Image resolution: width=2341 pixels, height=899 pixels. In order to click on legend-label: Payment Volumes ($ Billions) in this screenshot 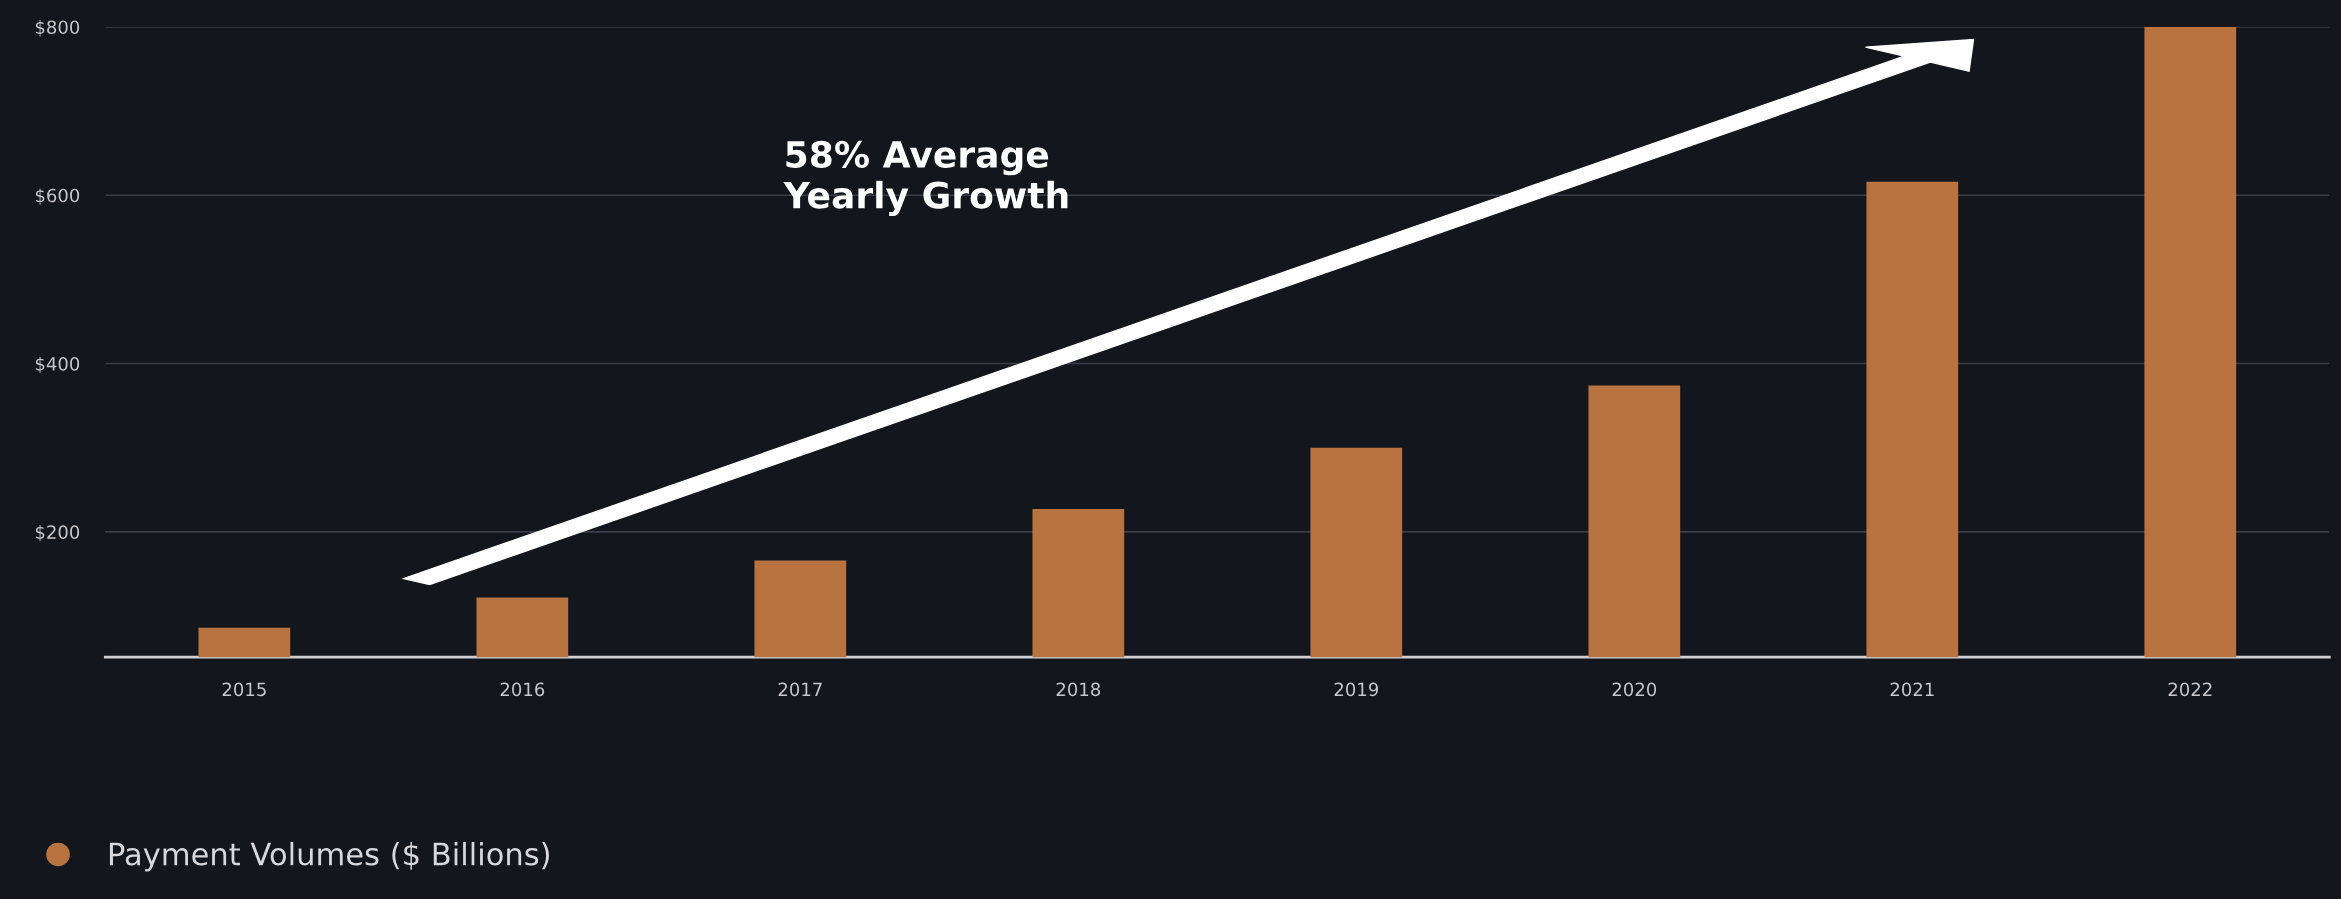, I will do `click(329, 856)`.